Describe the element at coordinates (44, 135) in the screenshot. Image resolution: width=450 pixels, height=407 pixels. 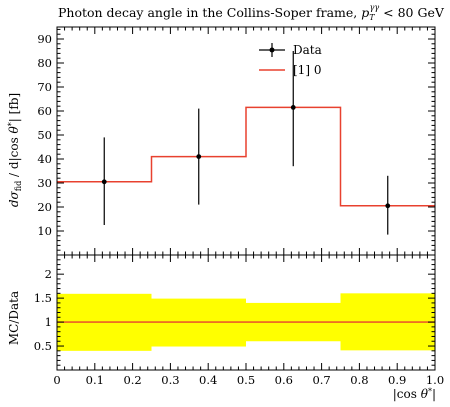
I see `main-ytick-label-50: 50` at that location.